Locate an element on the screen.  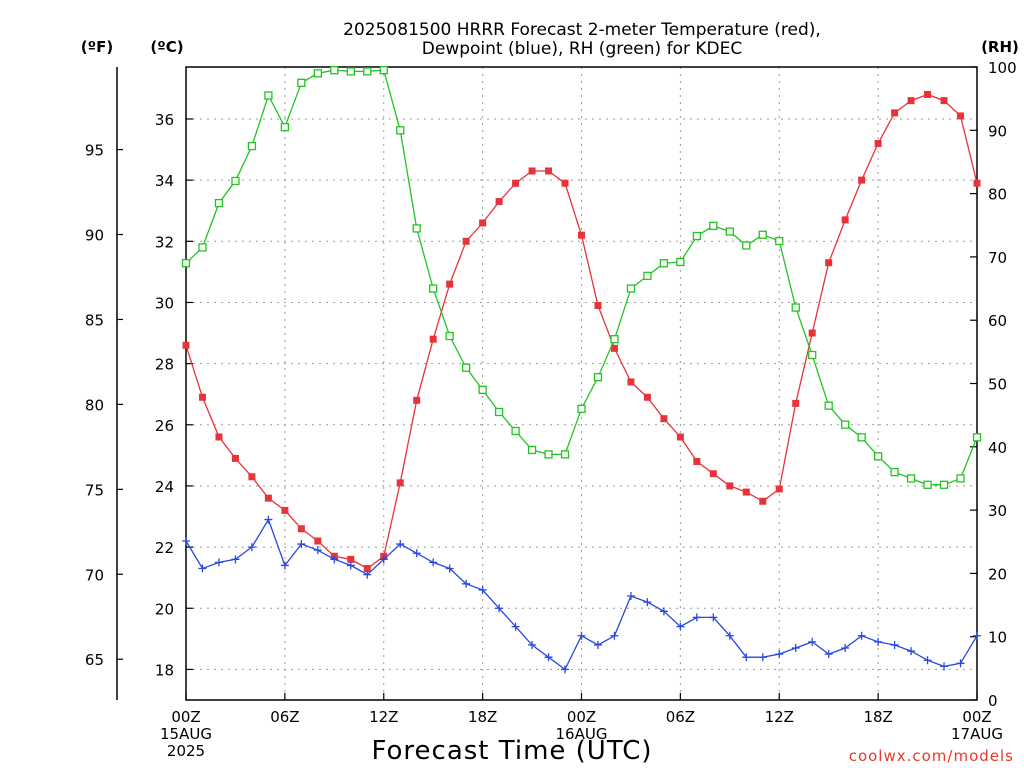
celsius-tick-label: 22 is located at coordinates (164, 548).